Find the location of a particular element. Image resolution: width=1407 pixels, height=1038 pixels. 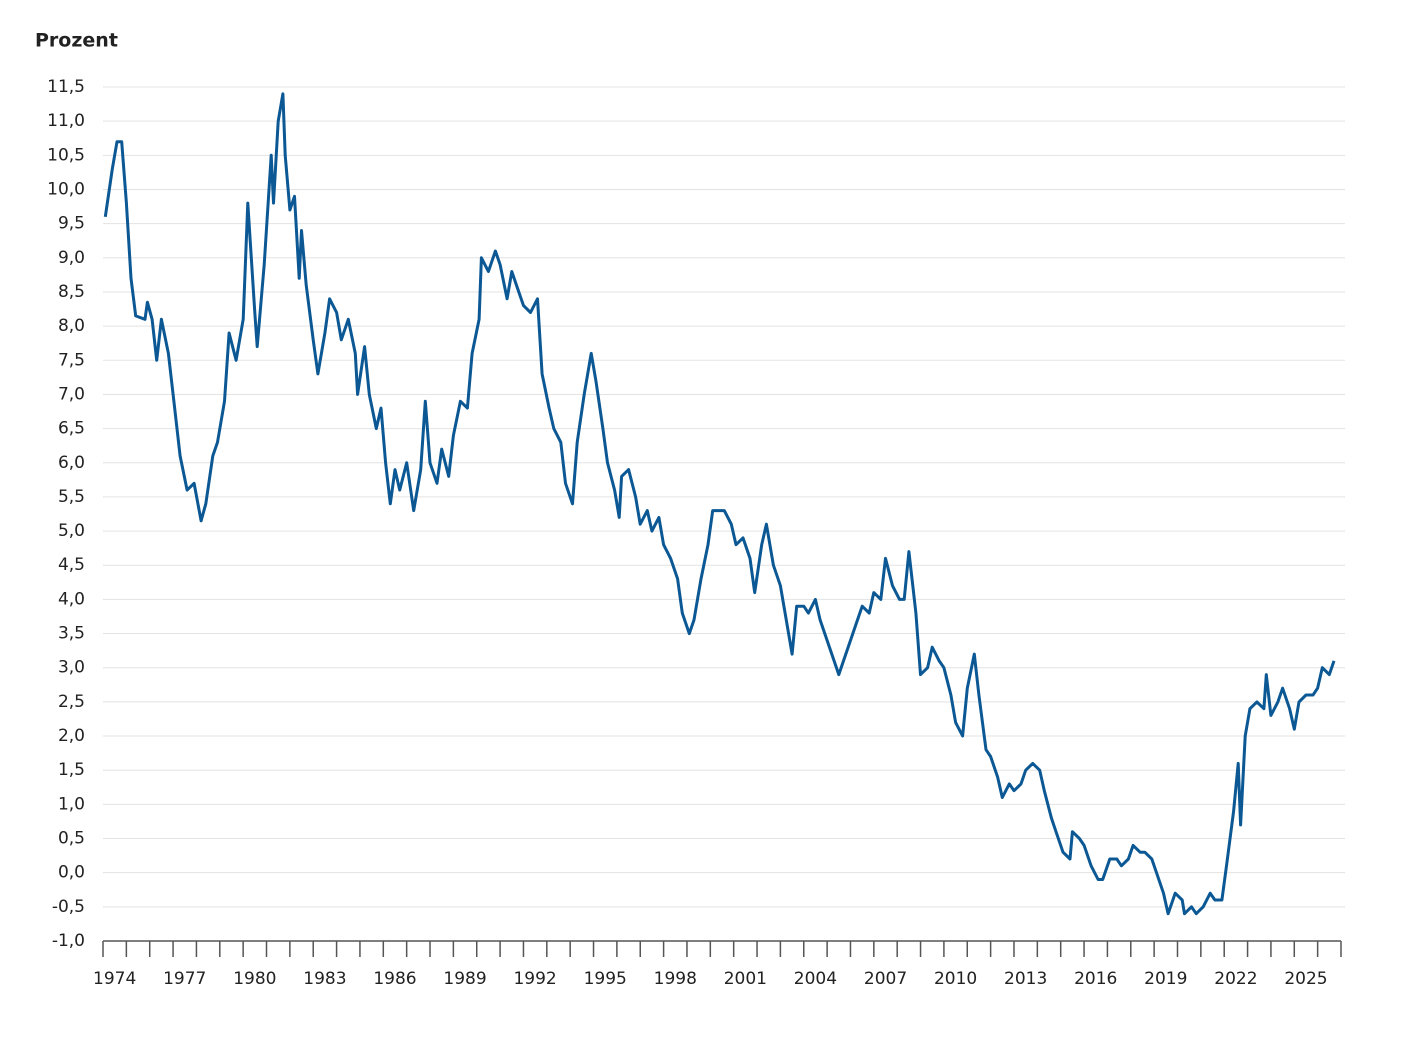

y-tick-label: 10,0 is located at coordinates (66, 189).